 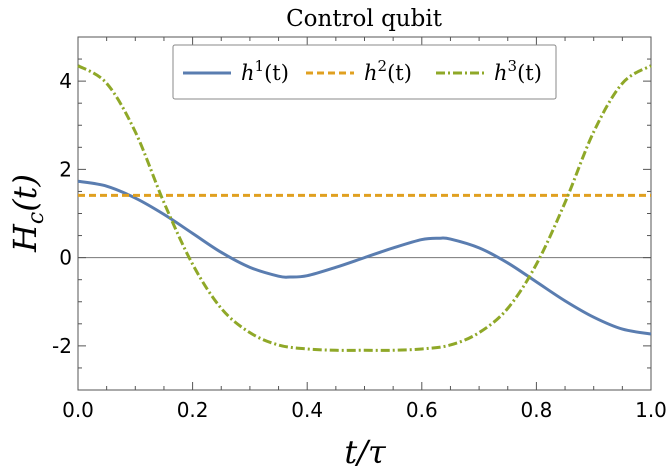 I want to click on y-tick-label: 4, so click(x=65, y=81).